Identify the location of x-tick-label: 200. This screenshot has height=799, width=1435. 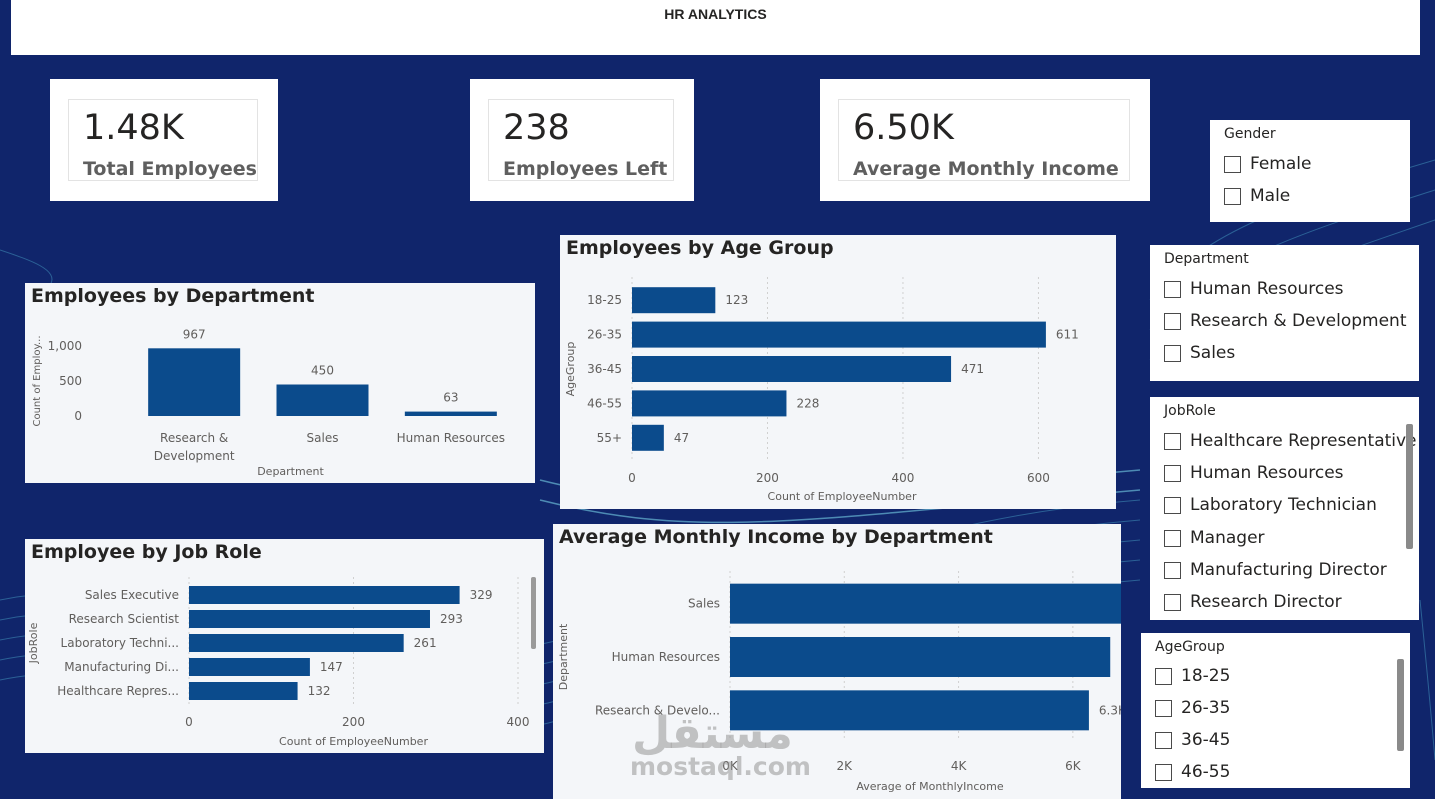
(767, 478).